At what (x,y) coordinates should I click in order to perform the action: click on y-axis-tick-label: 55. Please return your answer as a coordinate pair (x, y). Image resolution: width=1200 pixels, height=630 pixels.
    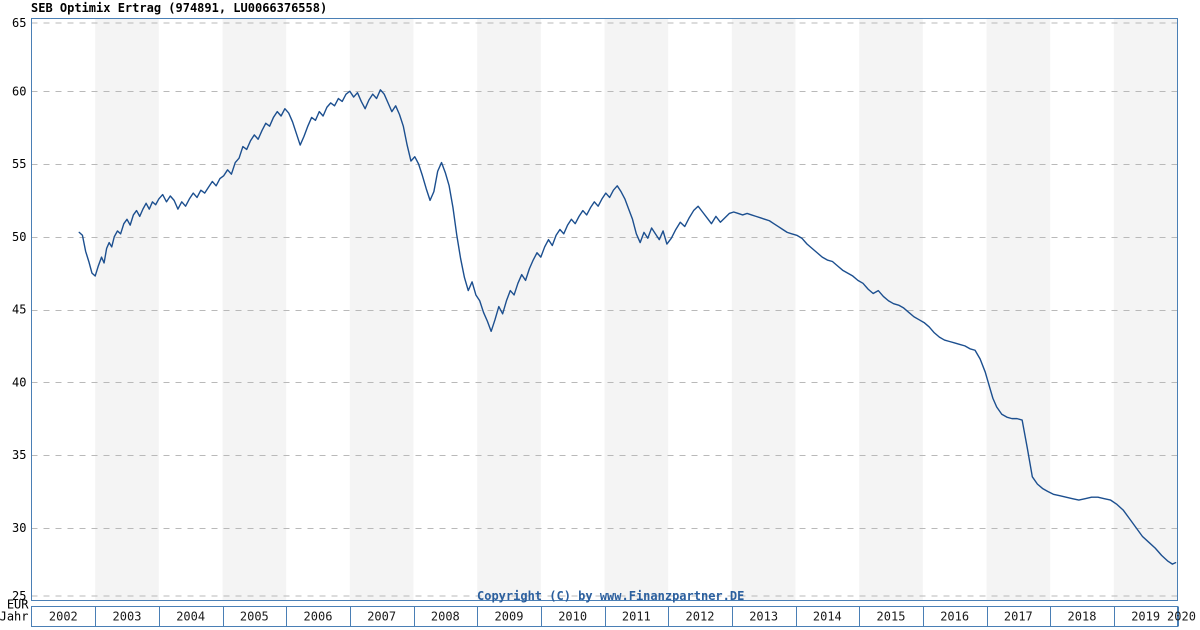
    Looking at the image, I should click on (19, 164).